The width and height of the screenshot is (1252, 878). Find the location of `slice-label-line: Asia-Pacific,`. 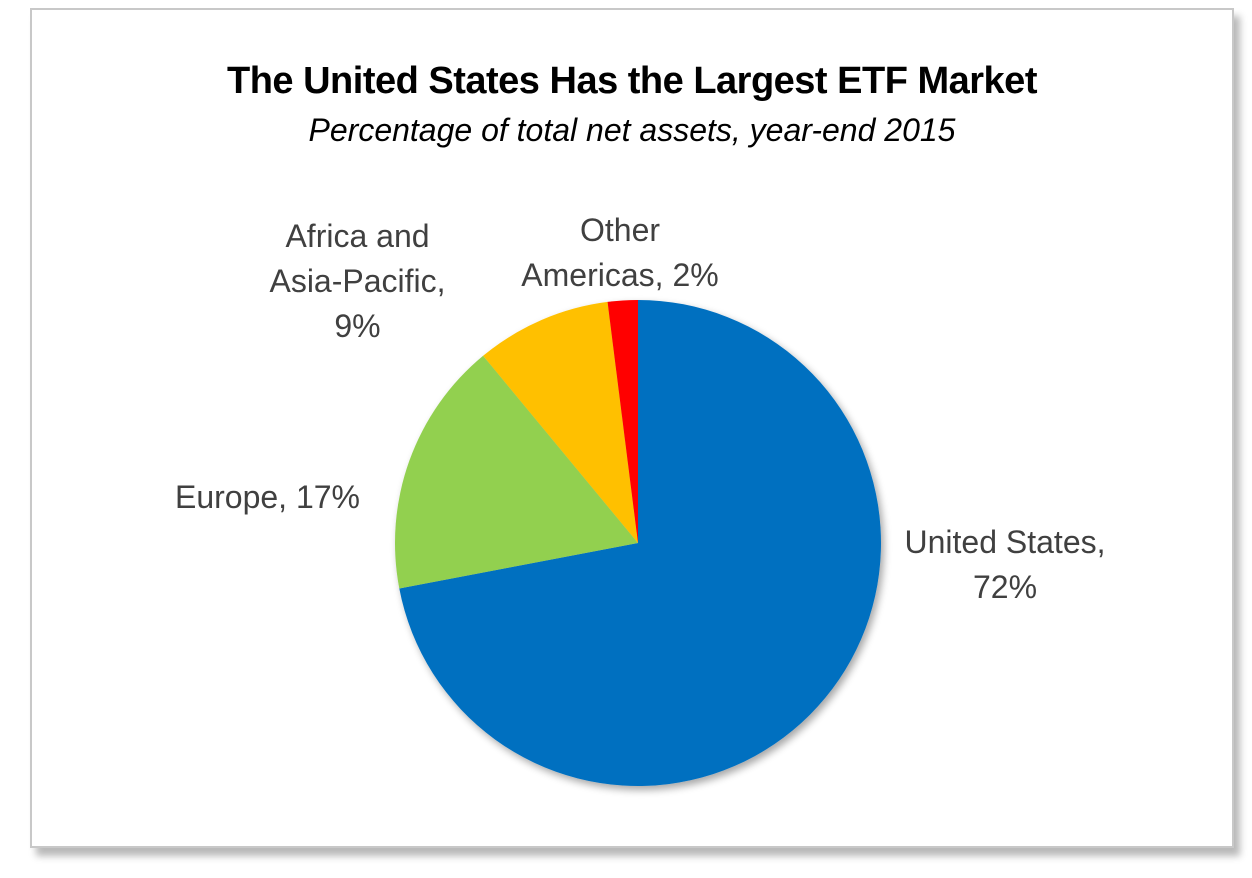

slice-label-line: Asia-Pacific, is located at coordinates (357, 281).